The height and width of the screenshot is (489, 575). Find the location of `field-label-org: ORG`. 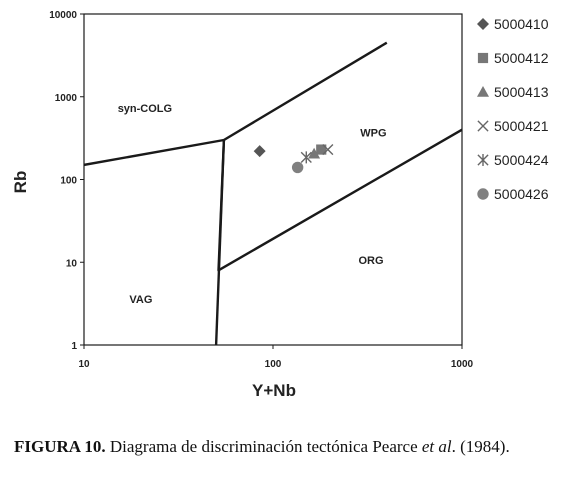

field-label-org: ORG is located at coordinates (370, 261).